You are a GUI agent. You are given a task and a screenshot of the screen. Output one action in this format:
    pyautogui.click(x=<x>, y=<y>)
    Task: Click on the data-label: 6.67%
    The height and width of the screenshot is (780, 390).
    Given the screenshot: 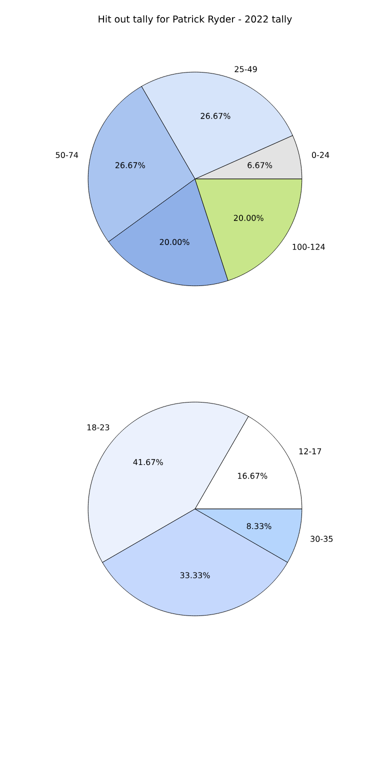 What is the action you would take?
    pyautogui.click(x=260, y=165)
    